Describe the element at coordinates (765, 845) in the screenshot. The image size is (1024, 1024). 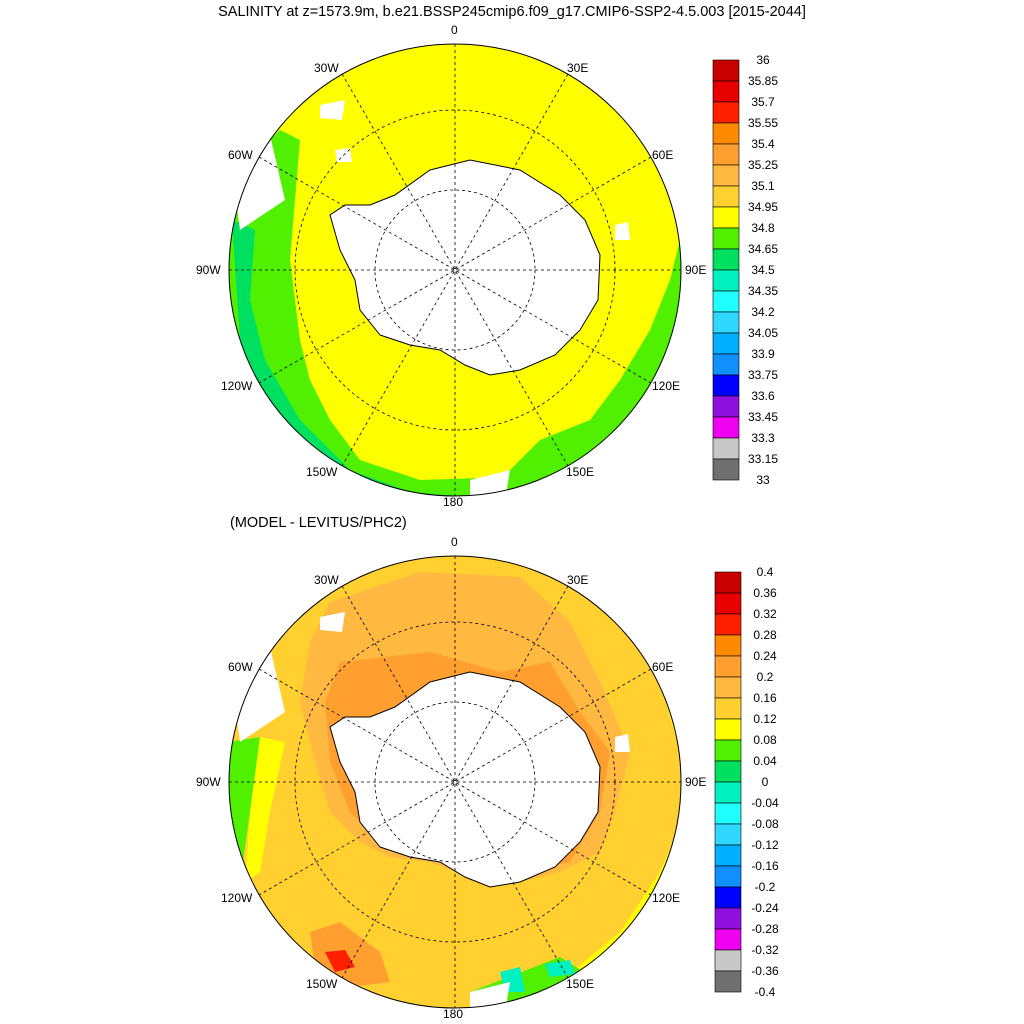
I see `colorbar-label: -0.12` at that location.